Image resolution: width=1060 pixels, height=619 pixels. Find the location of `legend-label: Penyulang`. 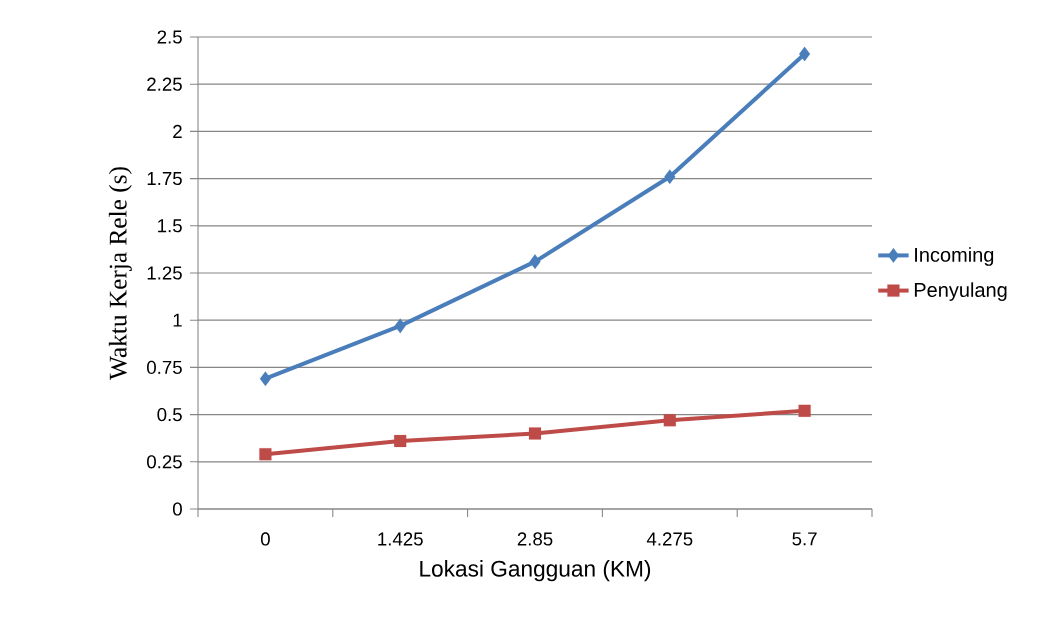

legend-label: Penyulang is located at coordinates (960, 291).